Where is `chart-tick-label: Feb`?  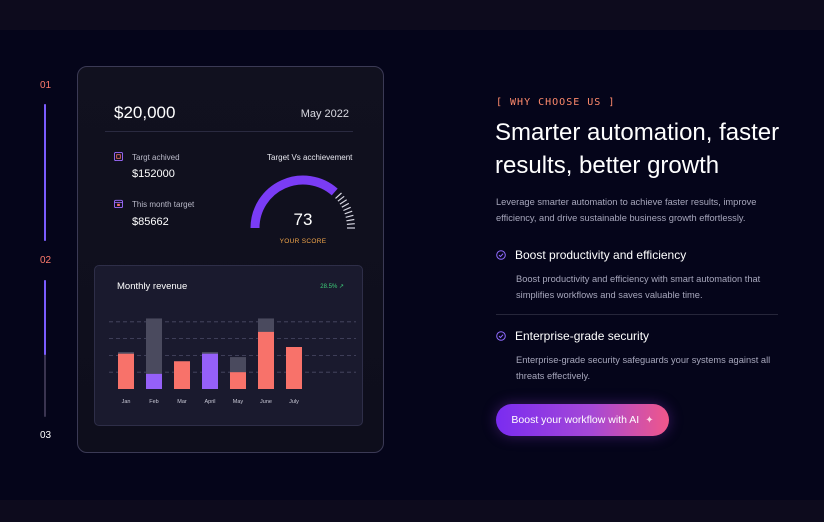 chart-tick-label: Feb is located at coordinates (153, 402).